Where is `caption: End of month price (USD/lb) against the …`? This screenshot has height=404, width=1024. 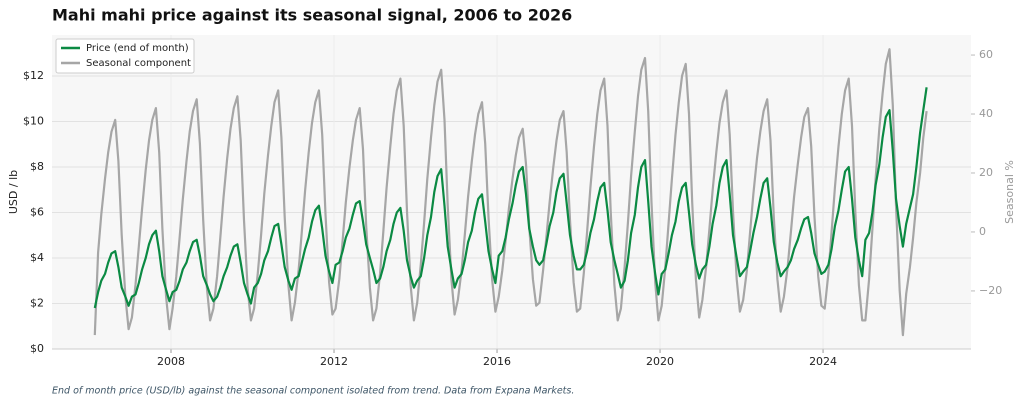
caption: End of month price (USD/lb) against the … is located at coordinates (313, 391).